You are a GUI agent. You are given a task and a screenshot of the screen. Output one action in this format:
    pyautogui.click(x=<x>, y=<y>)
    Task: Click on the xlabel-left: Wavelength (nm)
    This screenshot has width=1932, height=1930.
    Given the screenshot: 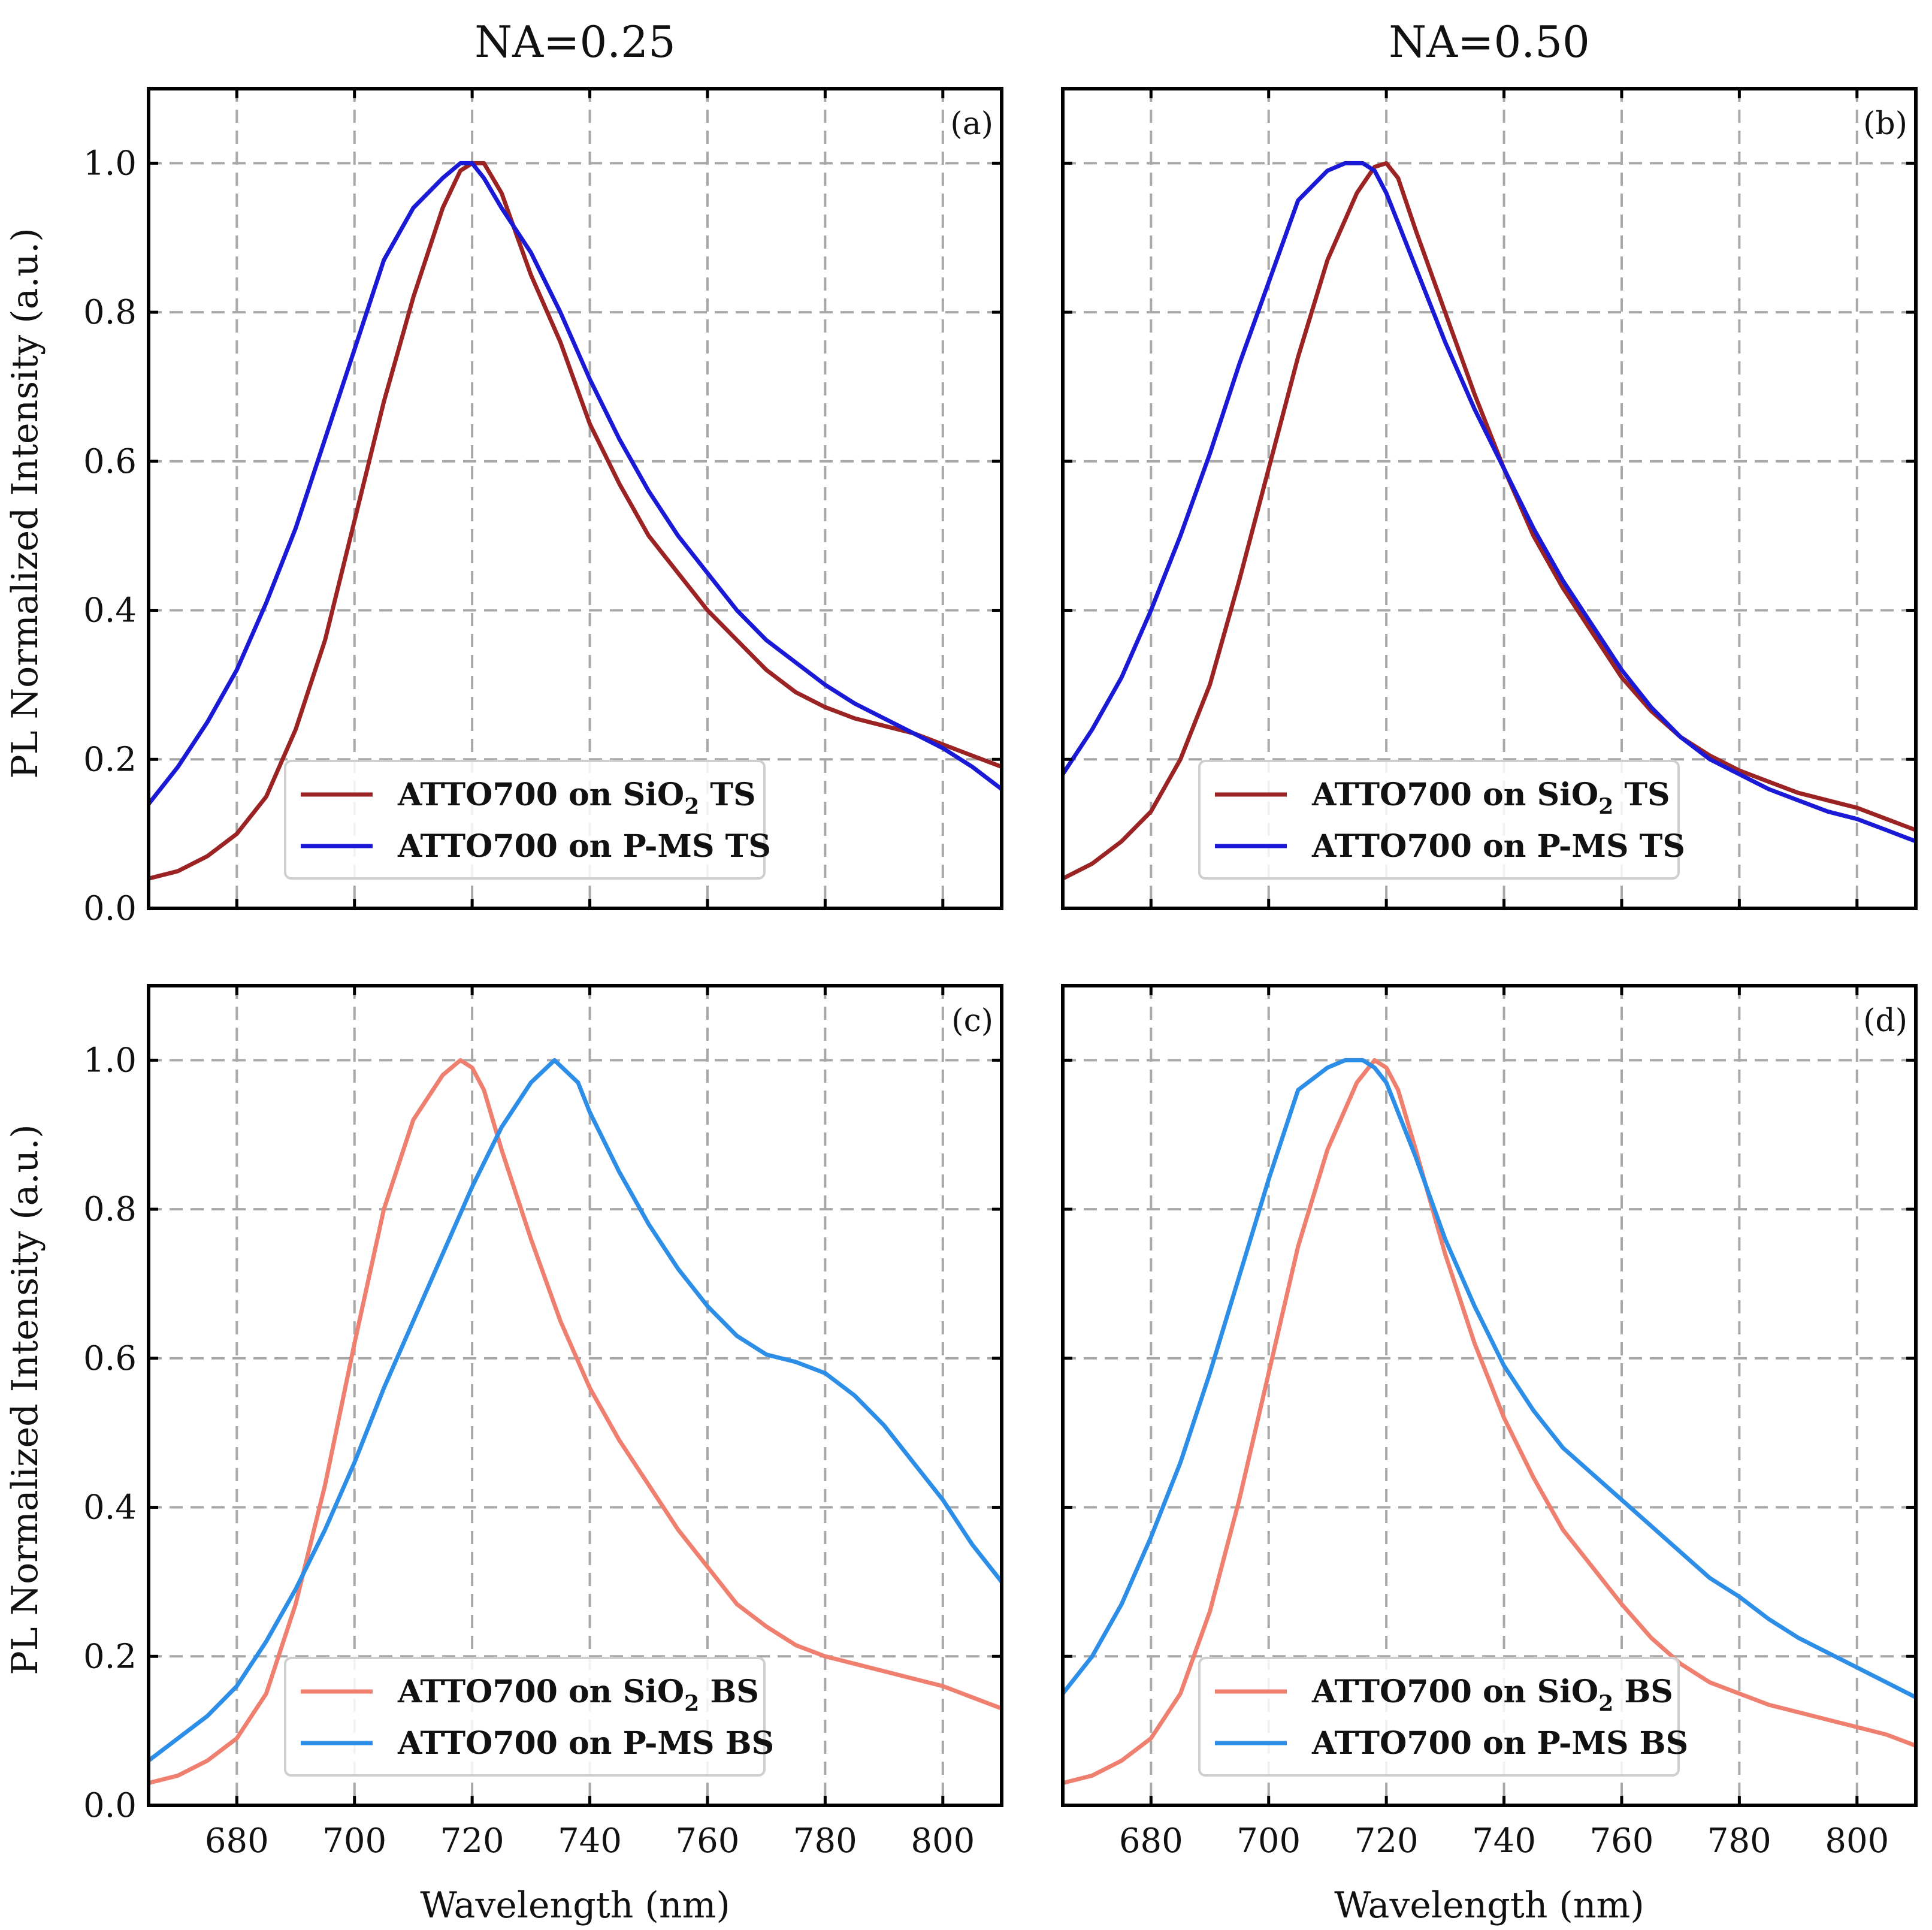 What is the action you would take?
    pyautogui.click(x=575, y=1905)
    